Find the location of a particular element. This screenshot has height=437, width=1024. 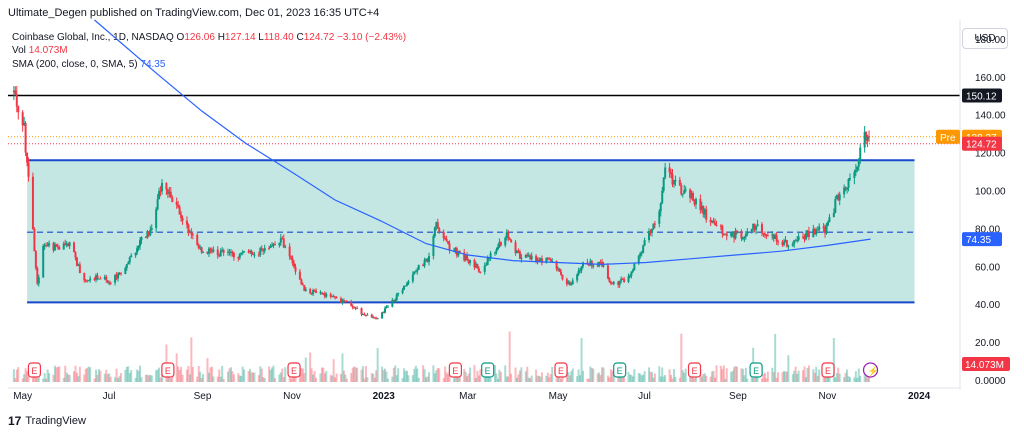

time-tick-label: Nov is located at coordinates (292, 396).